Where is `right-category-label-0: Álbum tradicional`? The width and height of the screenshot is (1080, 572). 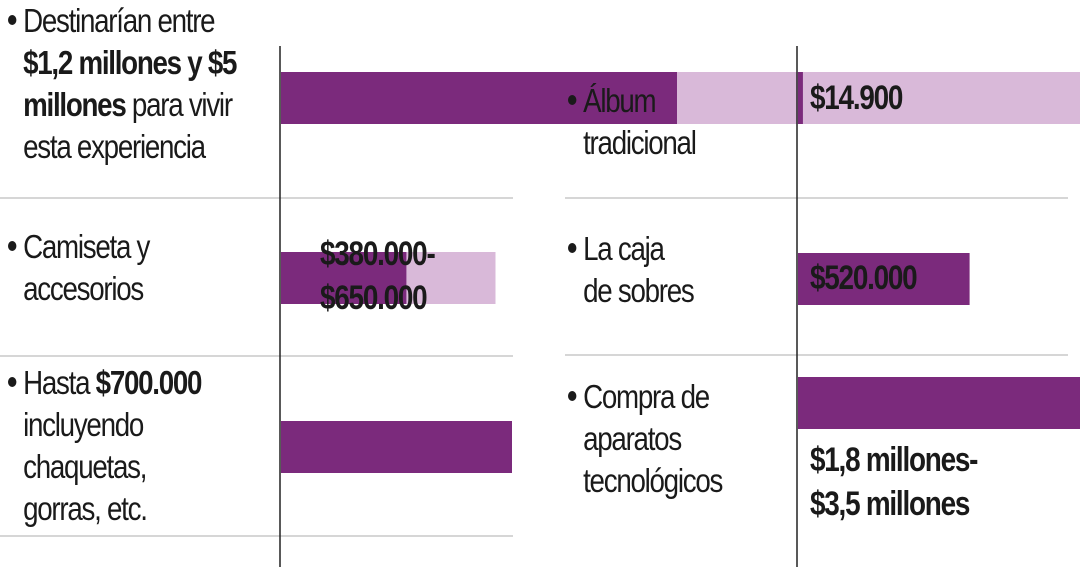
right-category-label-0: Álbum tradicional is located at coordinates (632, 122).